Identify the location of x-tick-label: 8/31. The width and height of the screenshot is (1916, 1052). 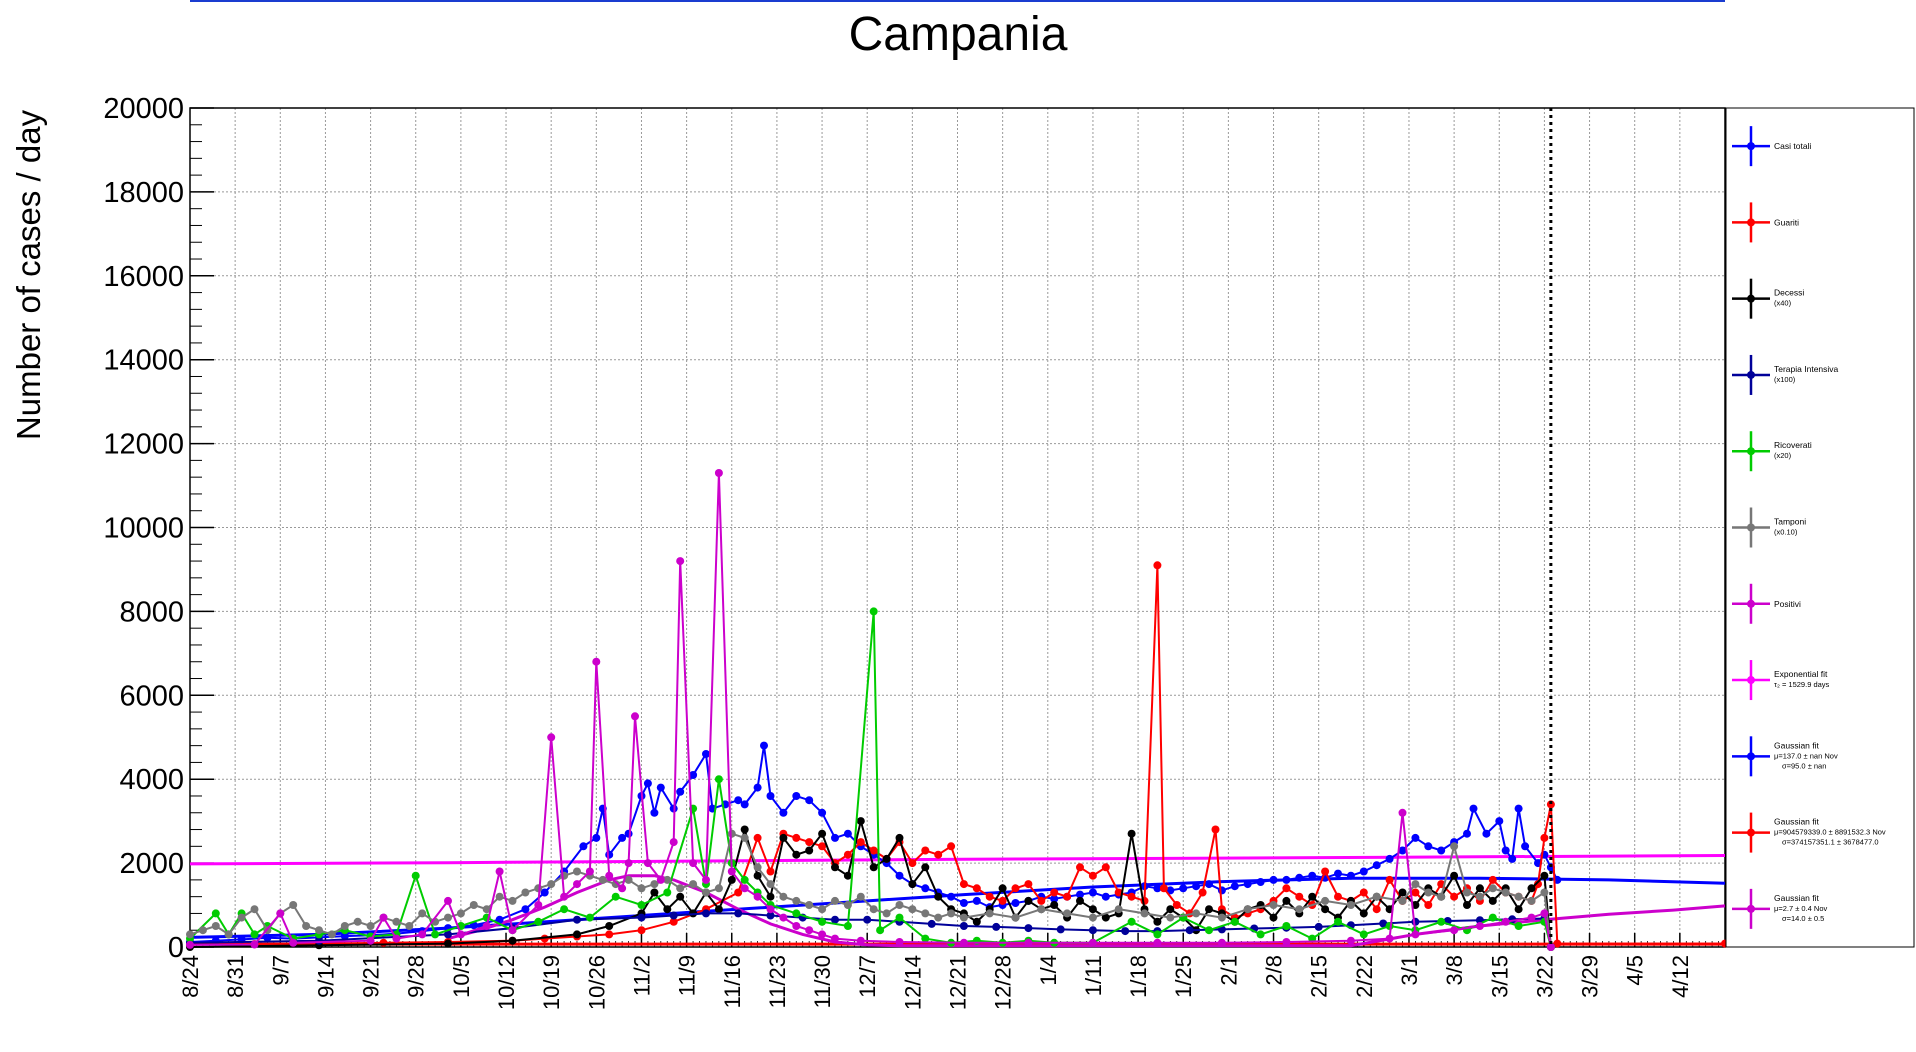
(235, 976).